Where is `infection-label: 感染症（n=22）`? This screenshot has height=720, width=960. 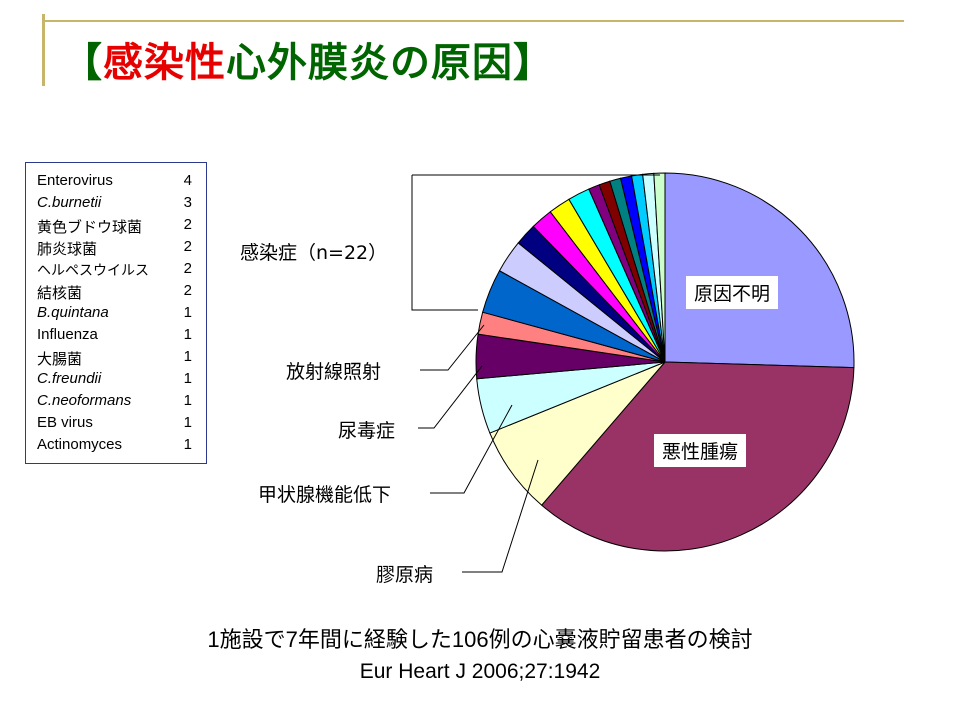
infection-label: 感染症（n=22） is located at coordinates (314, 253).